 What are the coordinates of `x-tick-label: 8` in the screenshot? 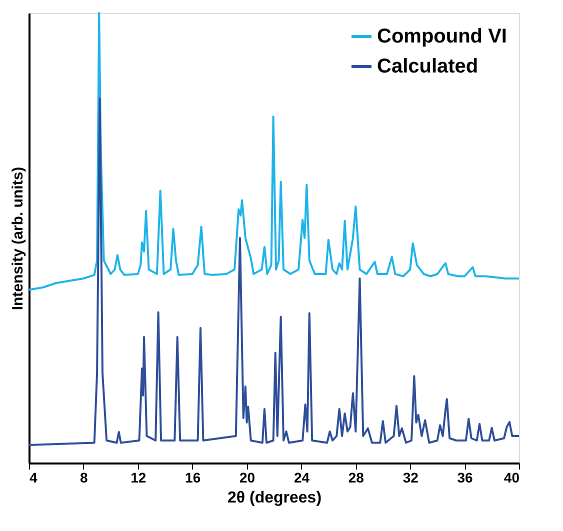 It's located at (84, 478).